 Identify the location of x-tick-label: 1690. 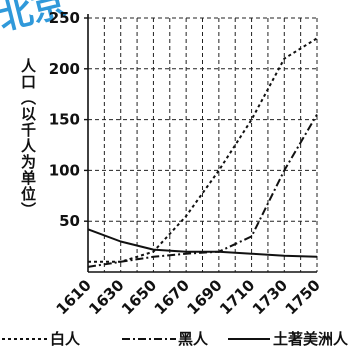
(204, 297).